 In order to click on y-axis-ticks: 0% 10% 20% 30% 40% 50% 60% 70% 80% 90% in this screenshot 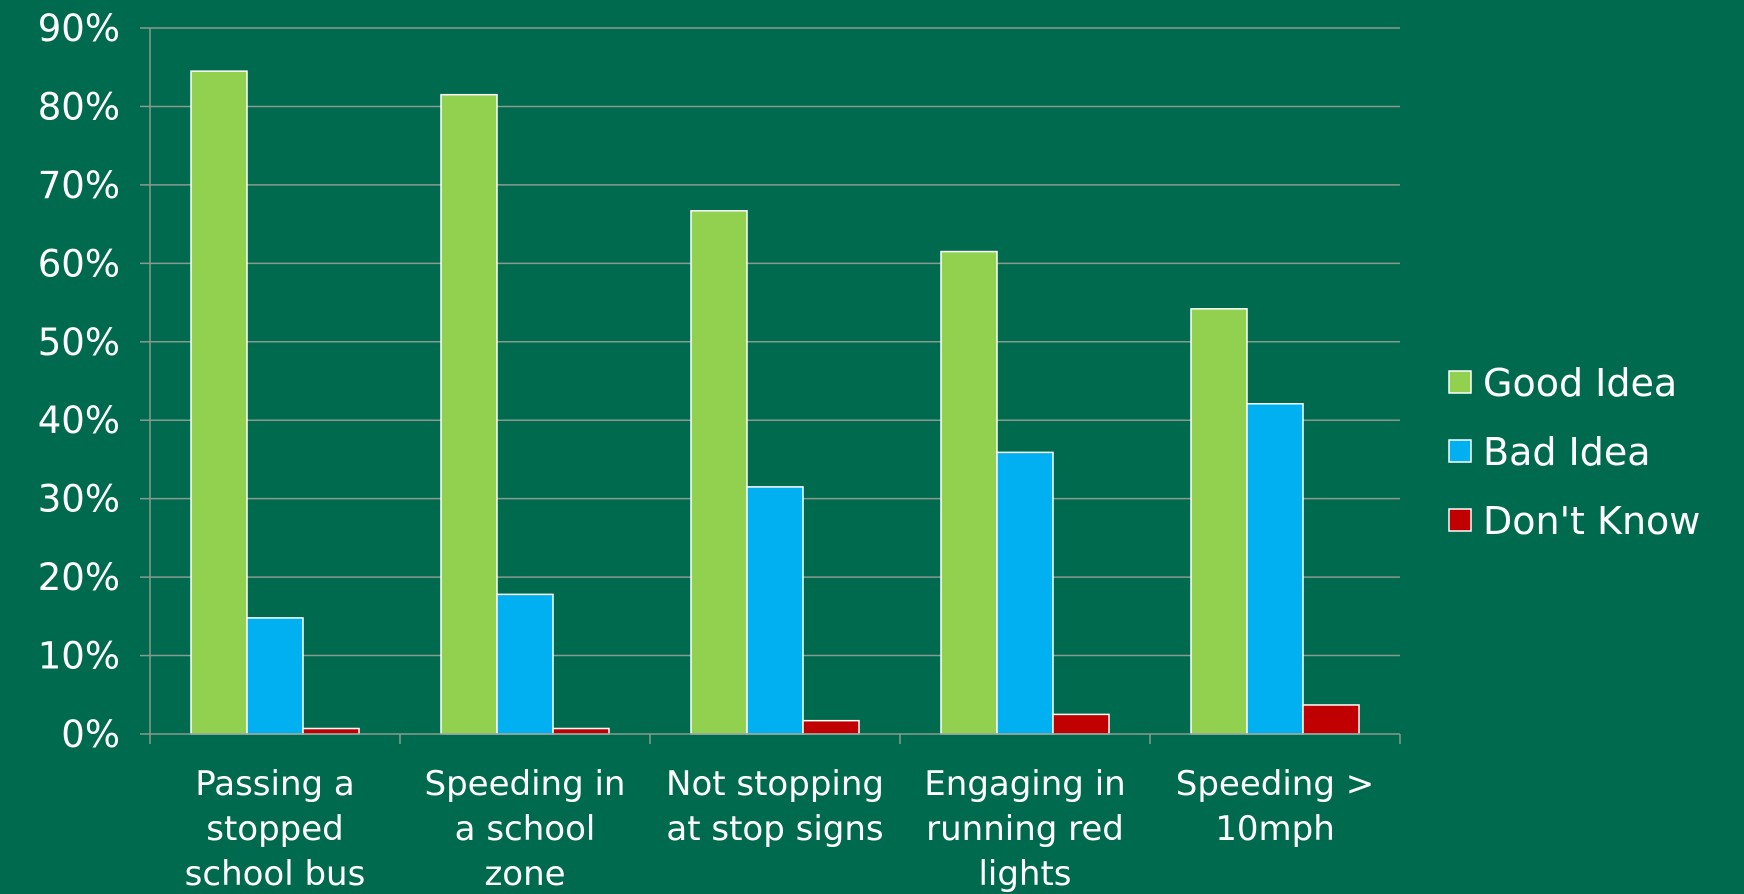, I will do `click(79, 381)`.